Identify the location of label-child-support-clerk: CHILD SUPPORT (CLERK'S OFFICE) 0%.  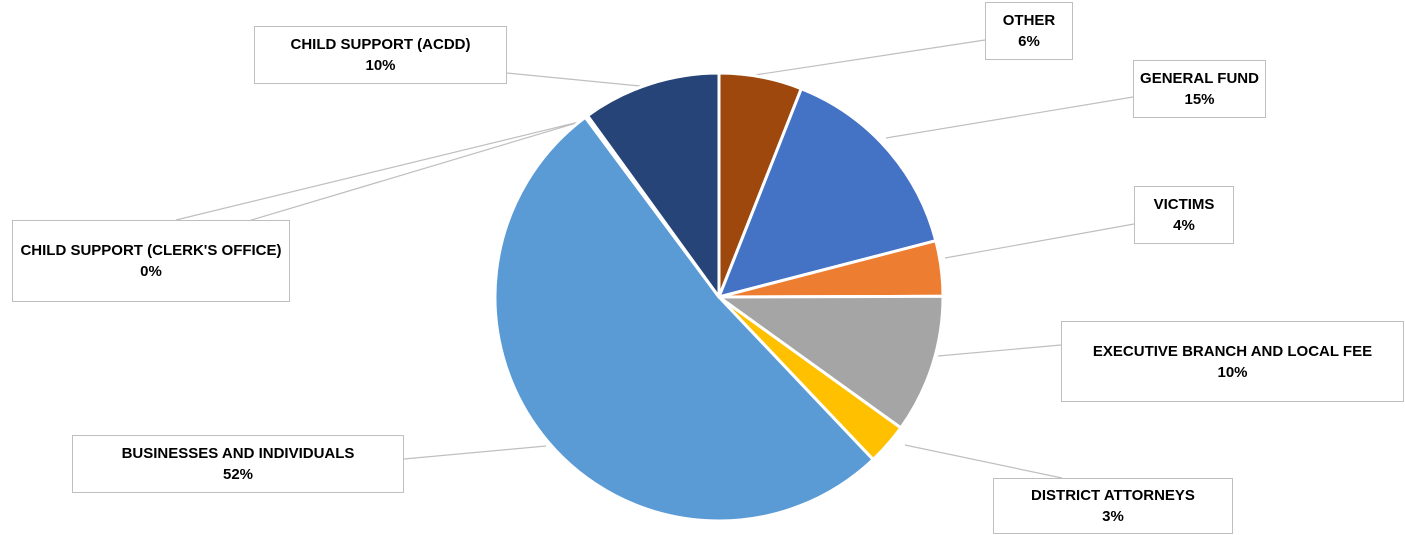
(151, 261).